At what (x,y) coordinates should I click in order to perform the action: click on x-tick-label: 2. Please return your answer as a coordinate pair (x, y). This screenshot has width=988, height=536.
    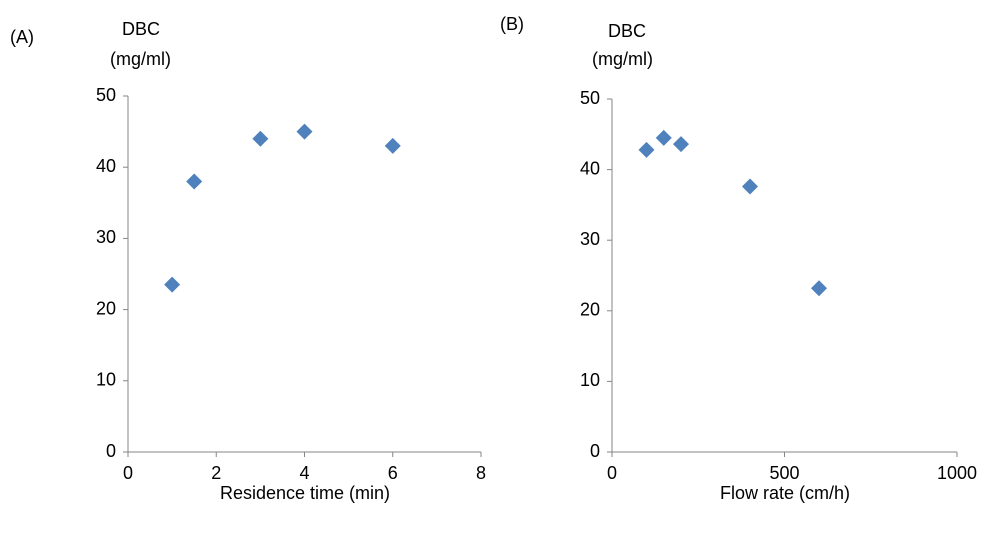
    Looking at the image, I should click on (216, 473).